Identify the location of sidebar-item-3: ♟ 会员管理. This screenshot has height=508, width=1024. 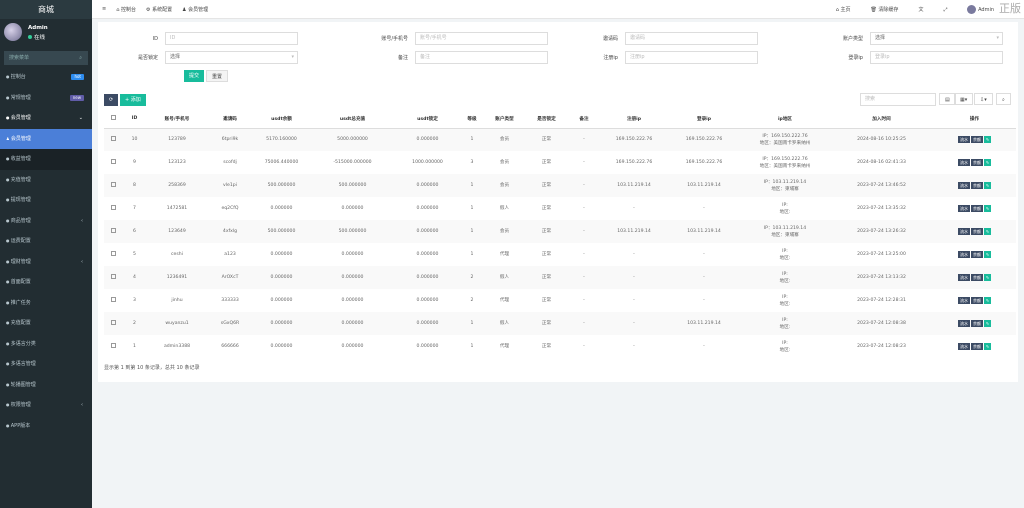
(46, 138).